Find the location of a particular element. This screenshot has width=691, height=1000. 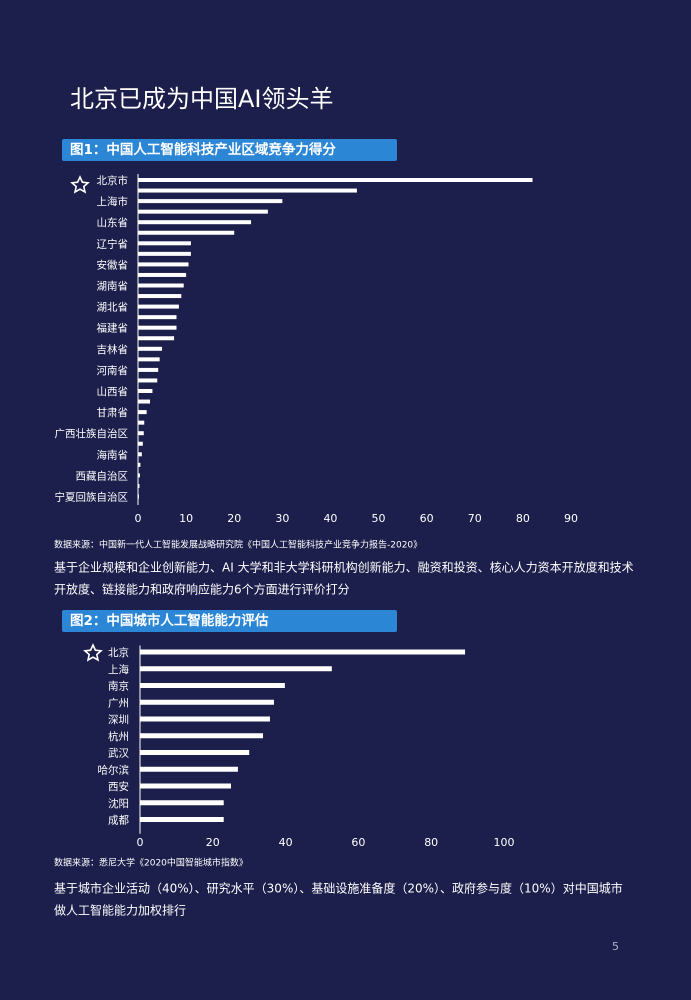

chart-title: 图2：中国城市人工智能能力评估 is located at coordinates (169, 620).